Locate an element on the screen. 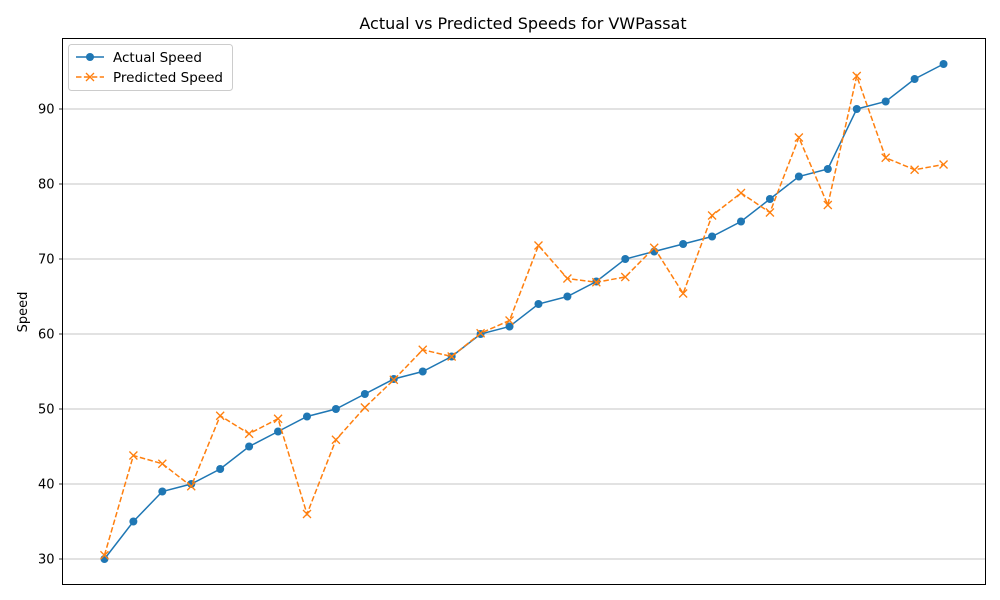 The width and height of the screenshot is (1000, 600). y-tick-label: 70 is located at coordinates (46, 260).